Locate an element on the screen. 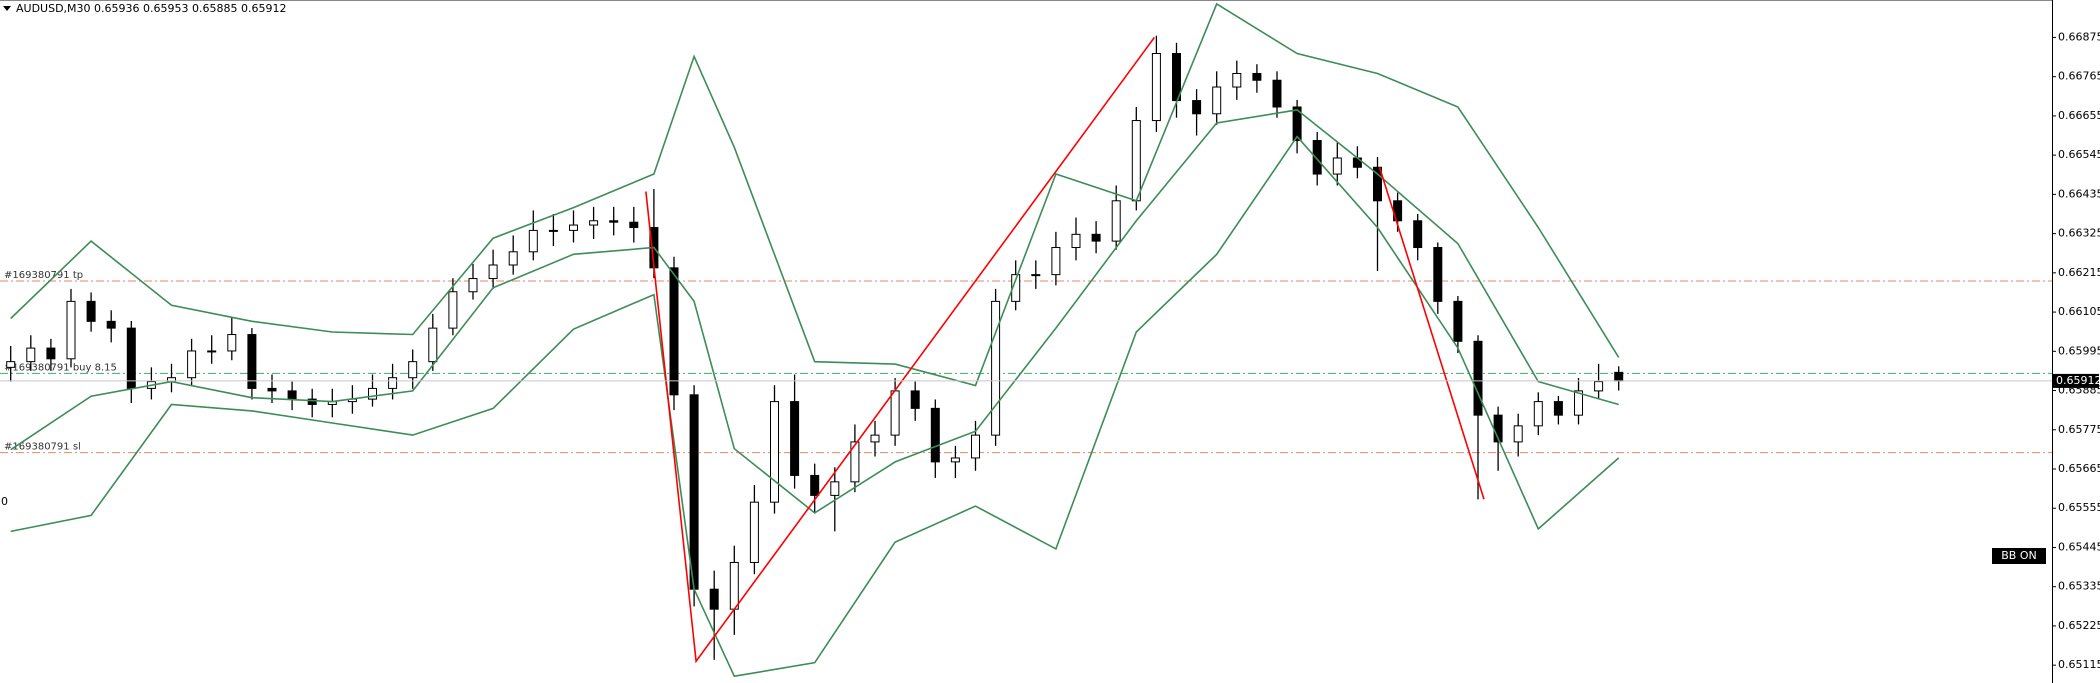  indicator-badge-label: BB ON is located at coordinates (2018, 555).